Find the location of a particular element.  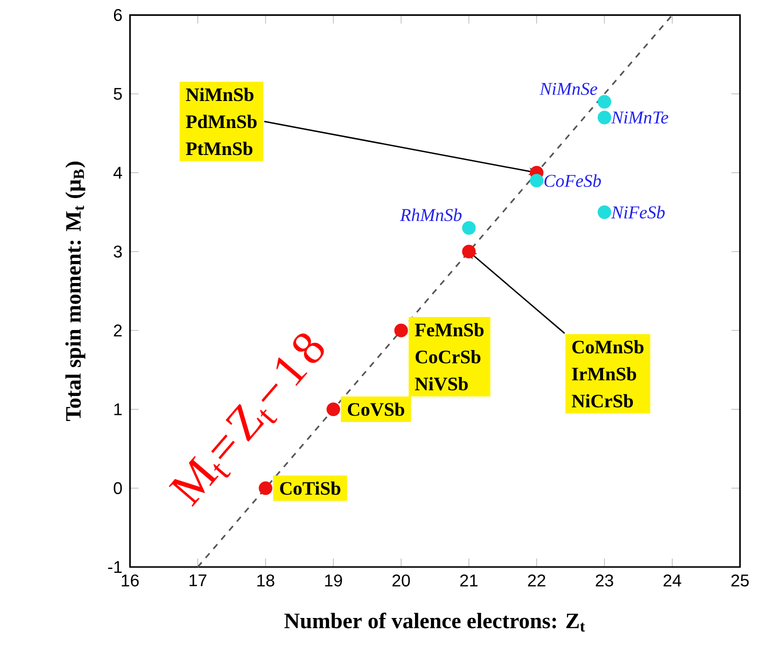

annotation: CoCrSb is located at coordinates (448, 357).